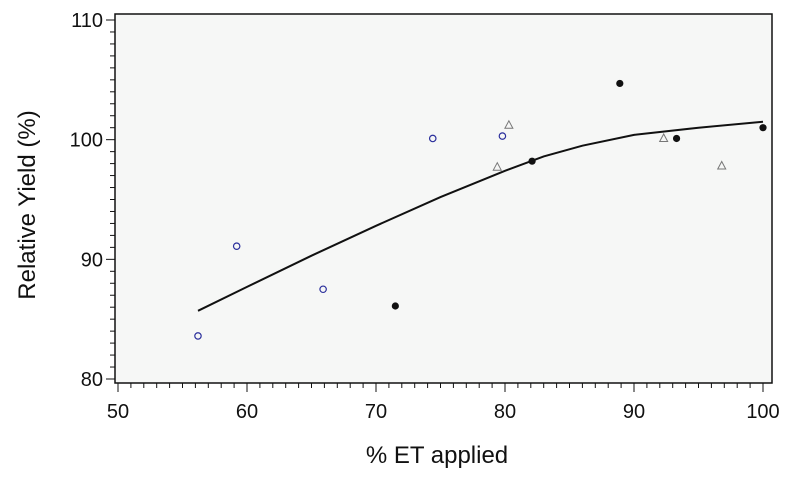 This screenshot has width=800, height=488. I want to click on x-tick-label: 50, so click(118, 412).